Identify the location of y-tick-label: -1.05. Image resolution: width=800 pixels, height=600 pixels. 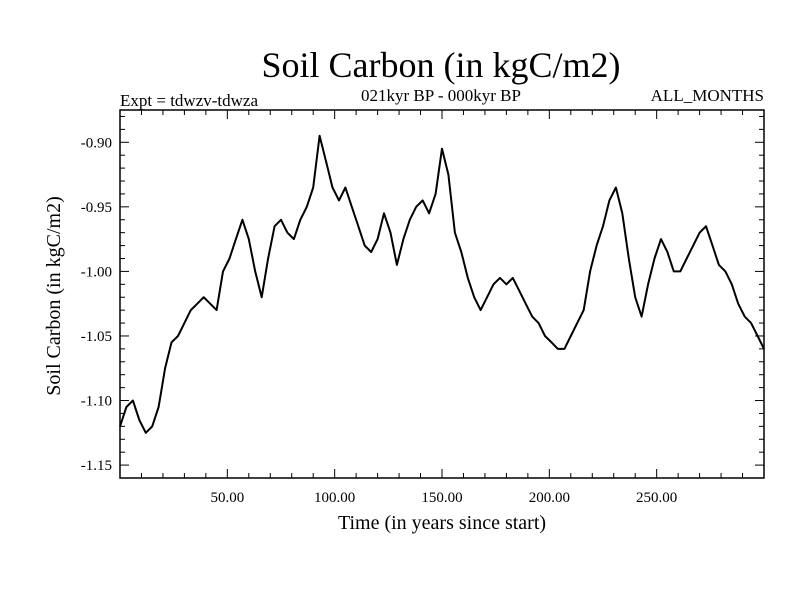
(96, 337).